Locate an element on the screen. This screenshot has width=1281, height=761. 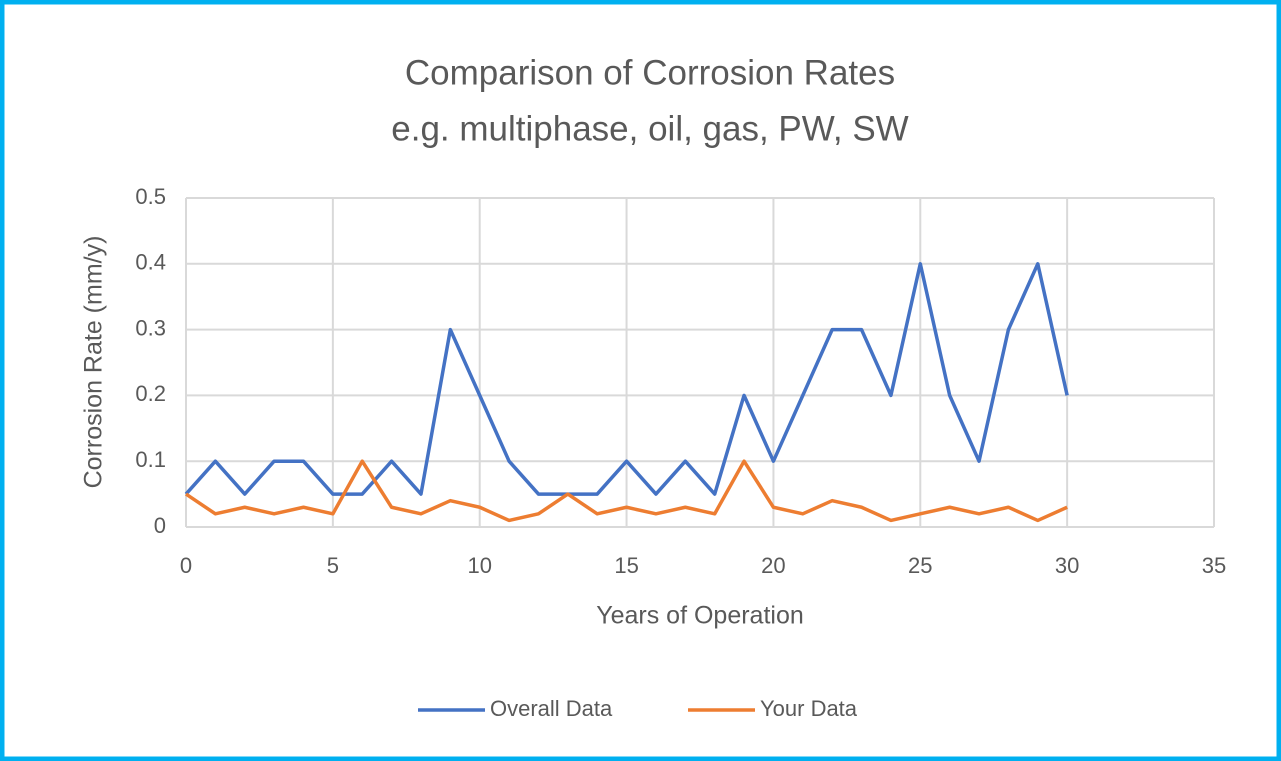
y-axis-title: Corrosion Rate (mm/y) is located at coordinates (94, 362).